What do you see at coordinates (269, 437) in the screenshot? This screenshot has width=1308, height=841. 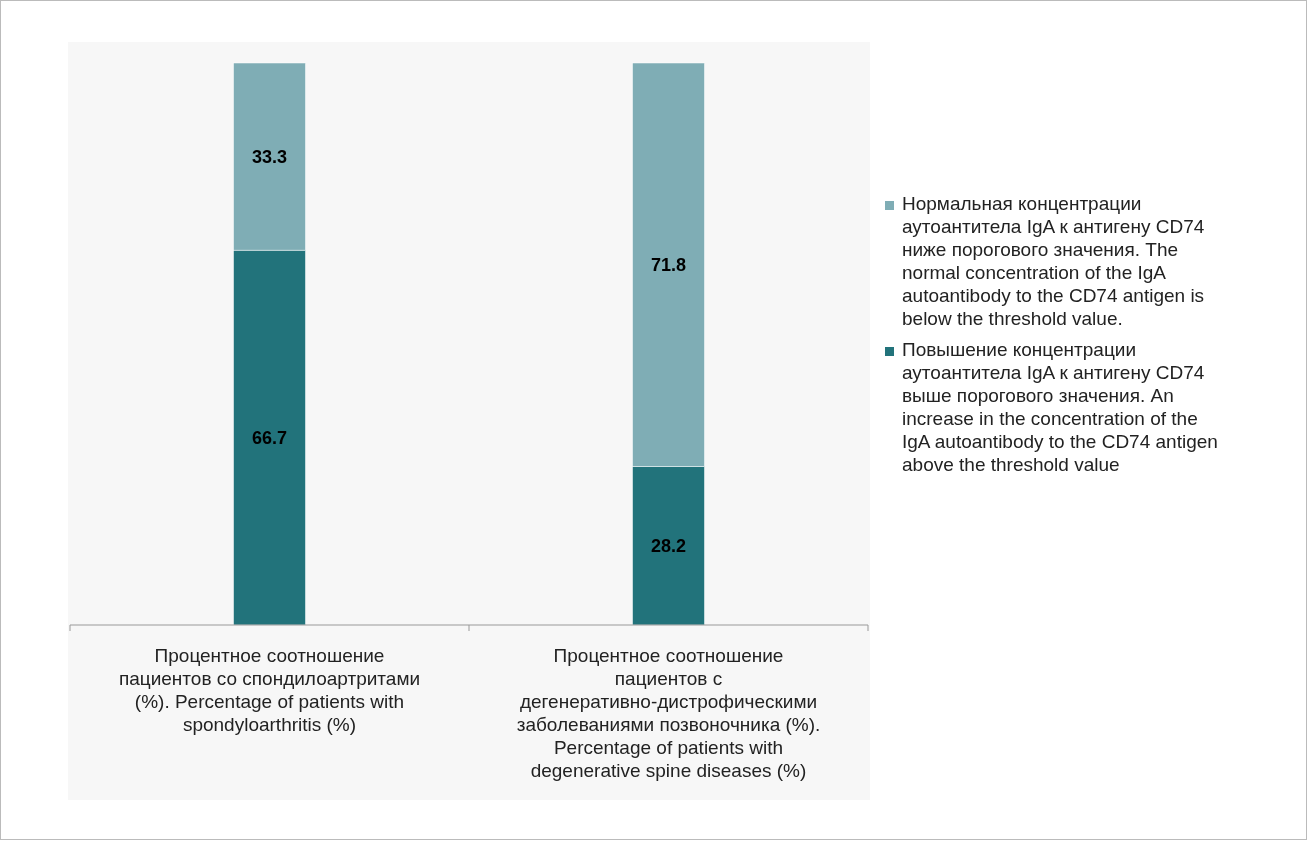 I see `data-label: 66.7` at bounding box center [269, 437].